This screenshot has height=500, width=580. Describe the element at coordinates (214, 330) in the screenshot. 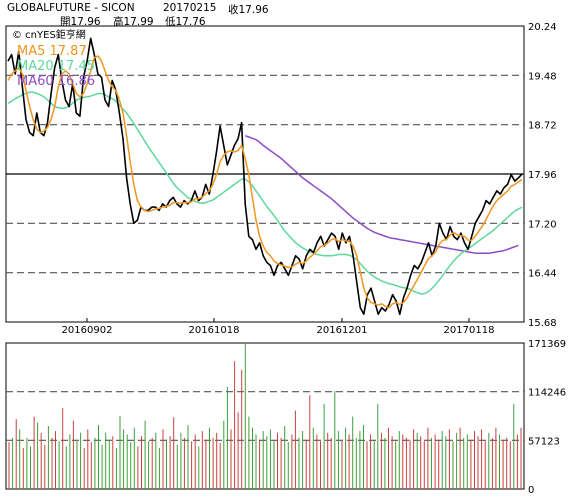

I see `price-x-tick-label: 20161018` at that location.